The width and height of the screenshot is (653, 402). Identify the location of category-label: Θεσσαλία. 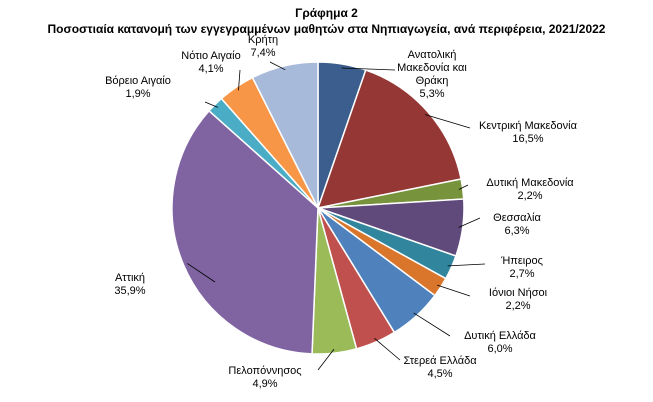
(517, 218).